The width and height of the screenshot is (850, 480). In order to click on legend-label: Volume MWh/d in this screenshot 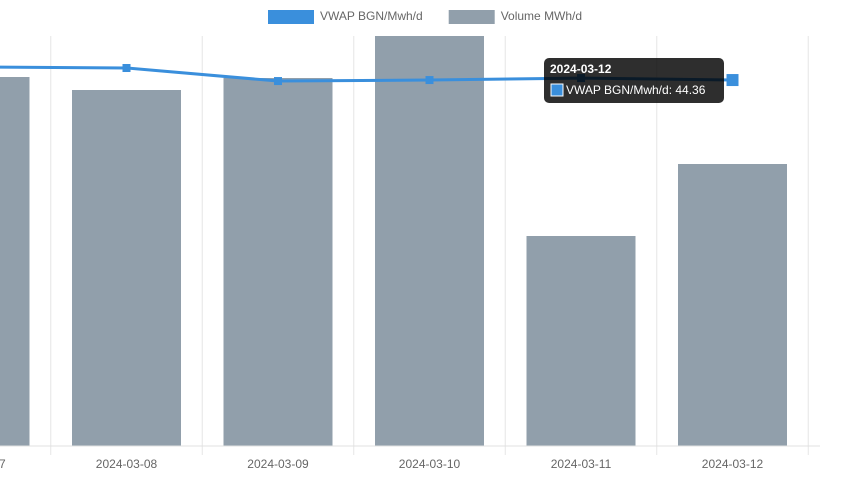, I will do `click(541, 16)`.